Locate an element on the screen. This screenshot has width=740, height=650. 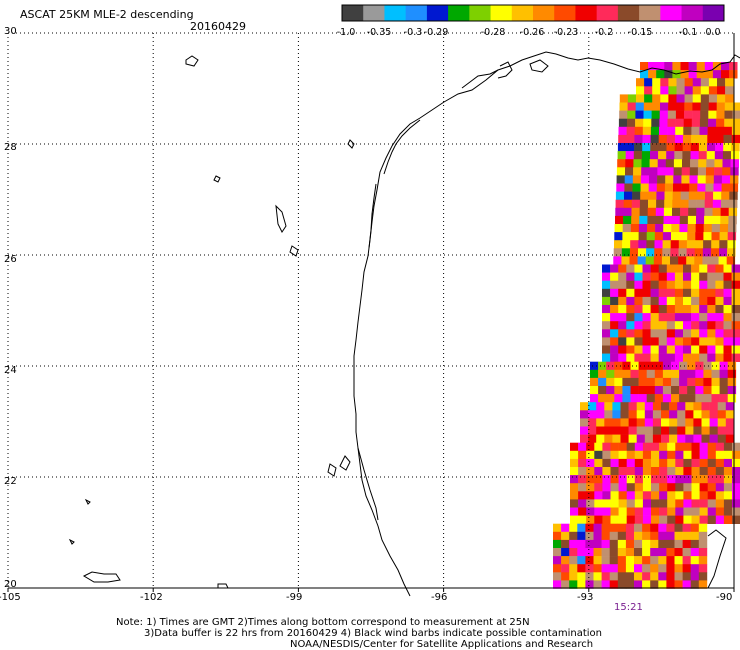
mexico-island is located at coordinates (368, 484).